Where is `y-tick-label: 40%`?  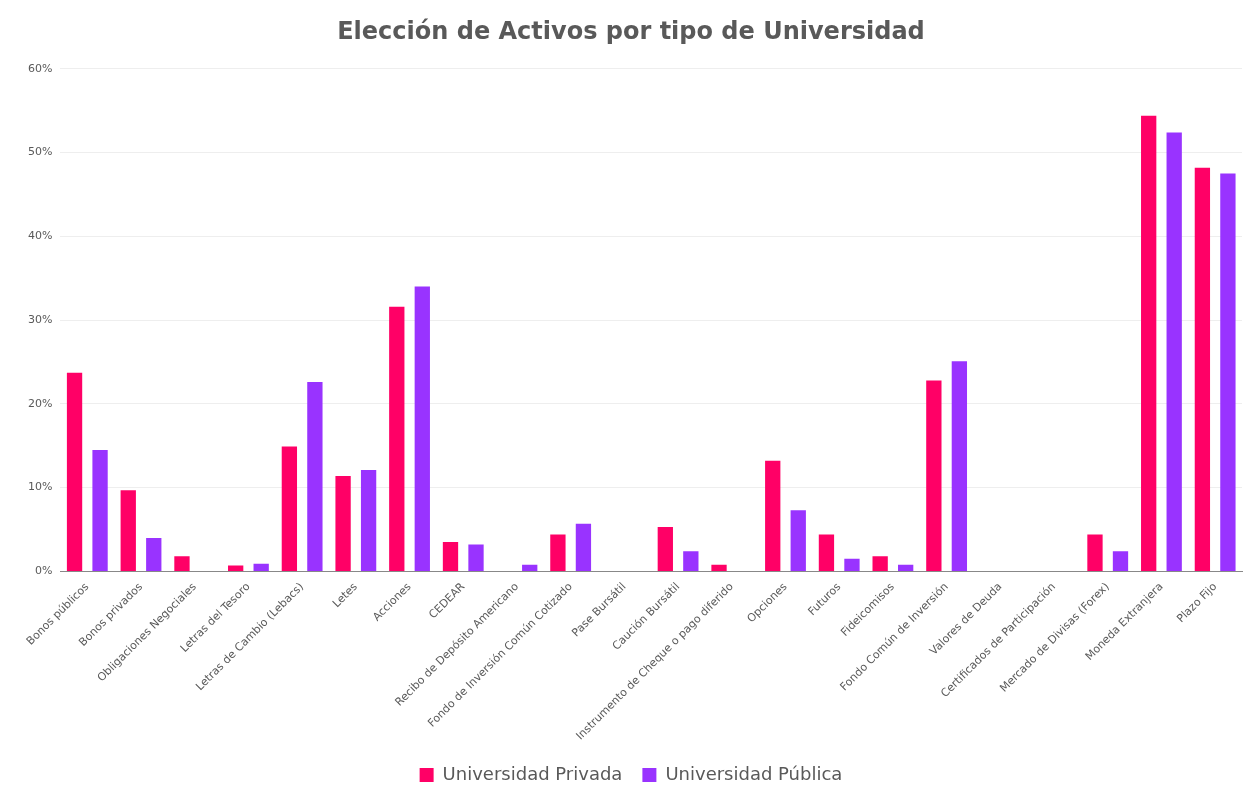
y-tick-label: 40% is located at coordinates (40, 236).